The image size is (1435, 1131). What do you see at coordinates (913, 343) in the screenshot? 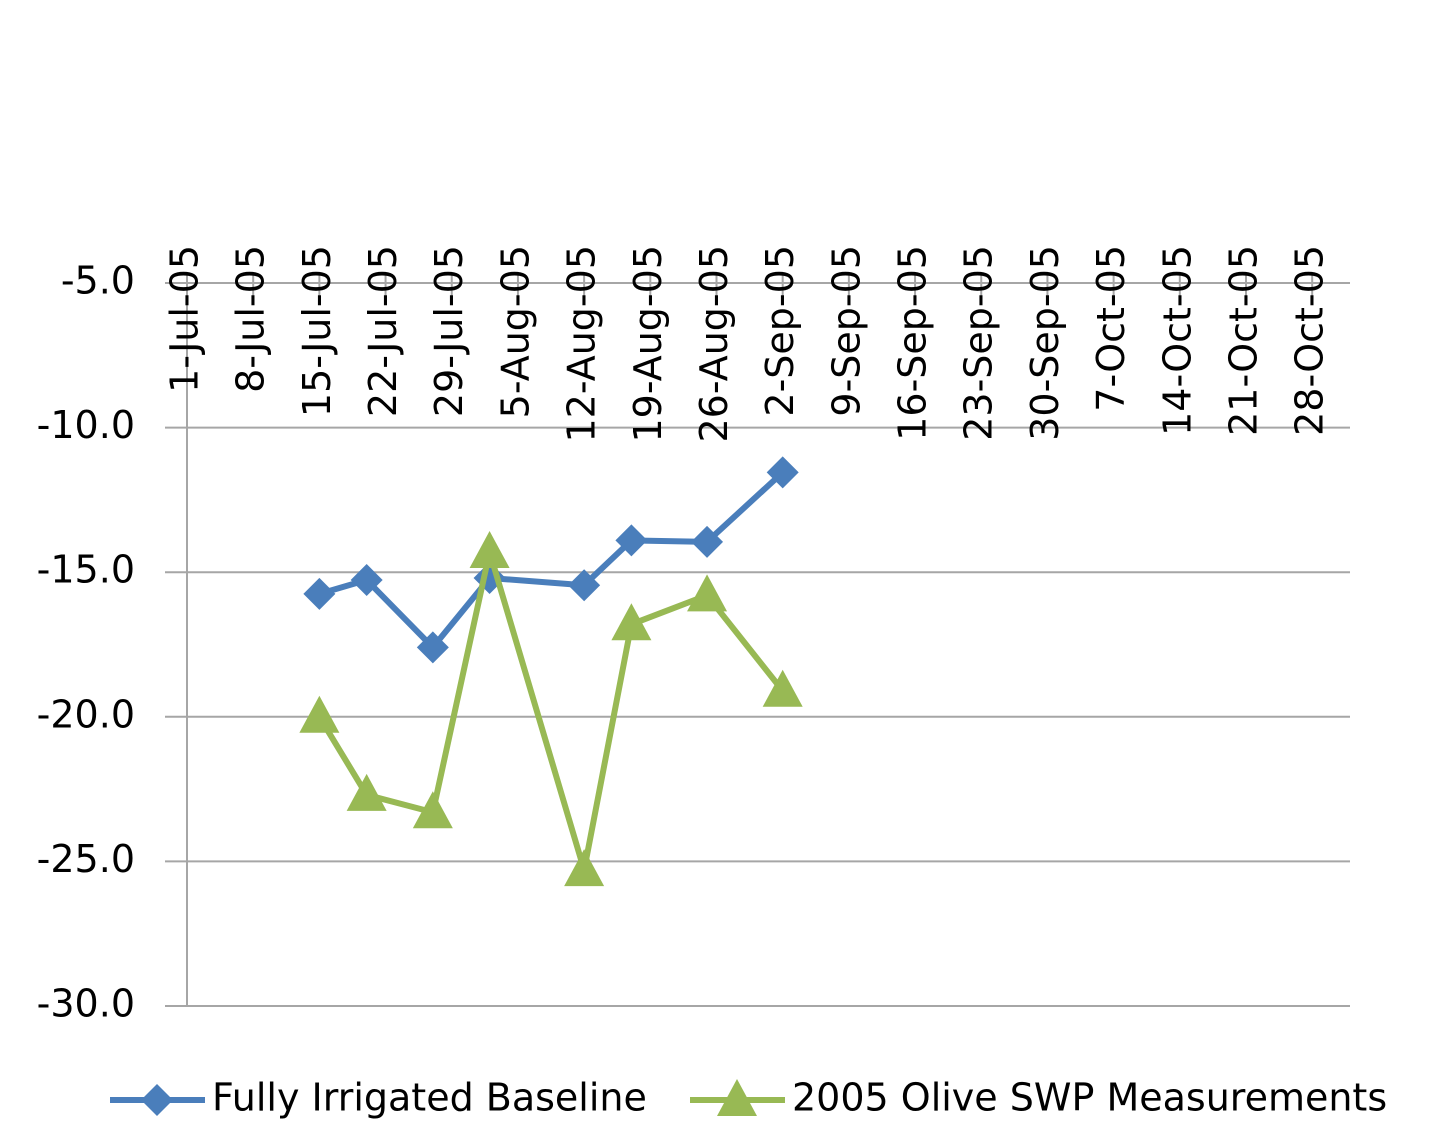
I see `x-tick-label: 16-Sep-05` at bounding box center [913, 343].